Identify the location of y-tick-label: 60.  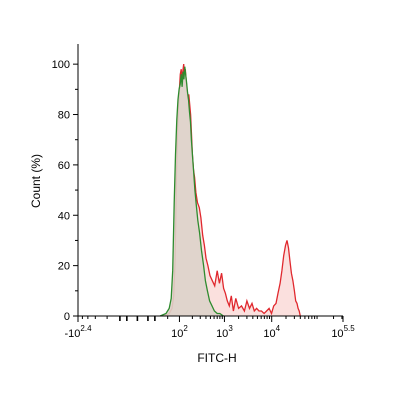
(64, 166).